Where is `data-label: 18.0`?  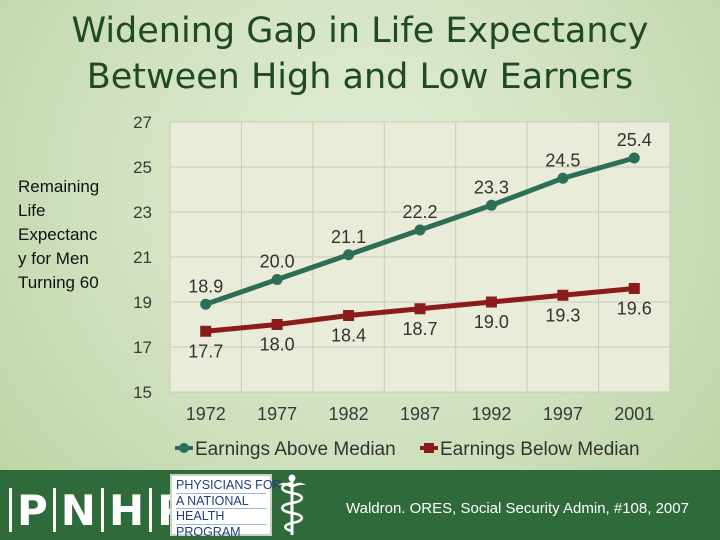 data-label: 18.0 is located at coordinates (277, 345).